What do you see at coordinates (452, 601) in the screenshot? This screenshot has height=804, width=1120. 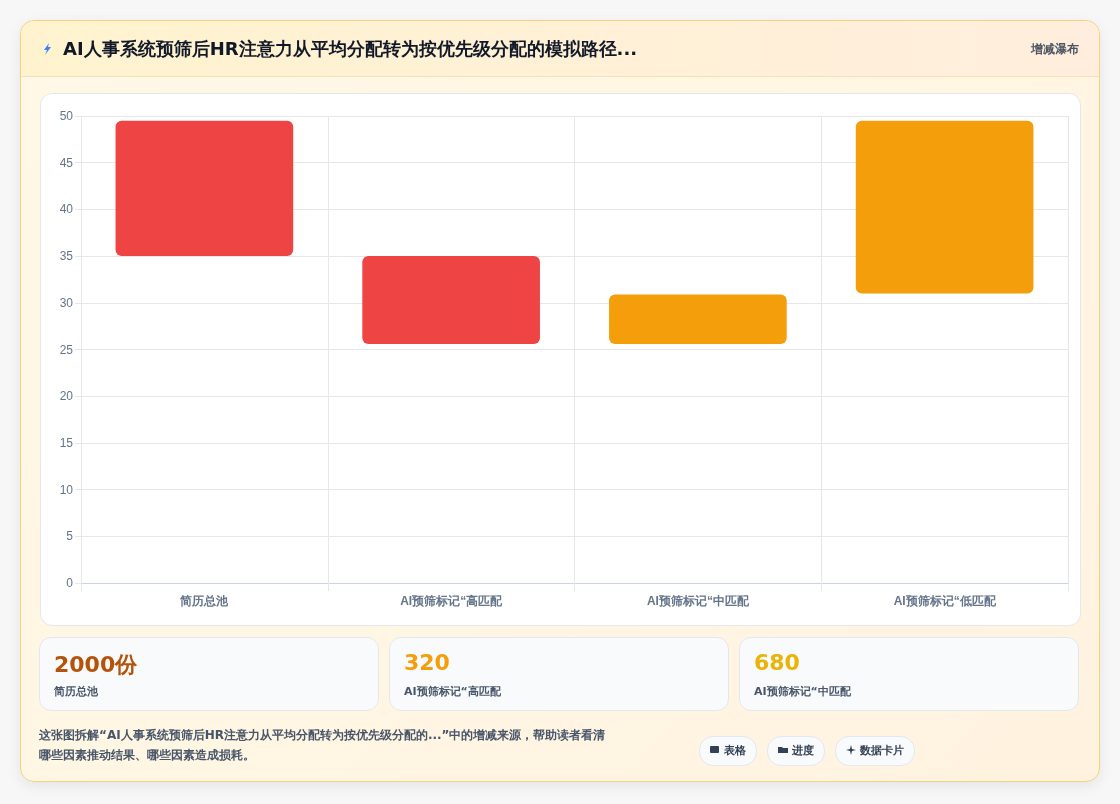 I see `x-tick-label: AI预筛标记“高匹配` at bounding box center [452, 601].